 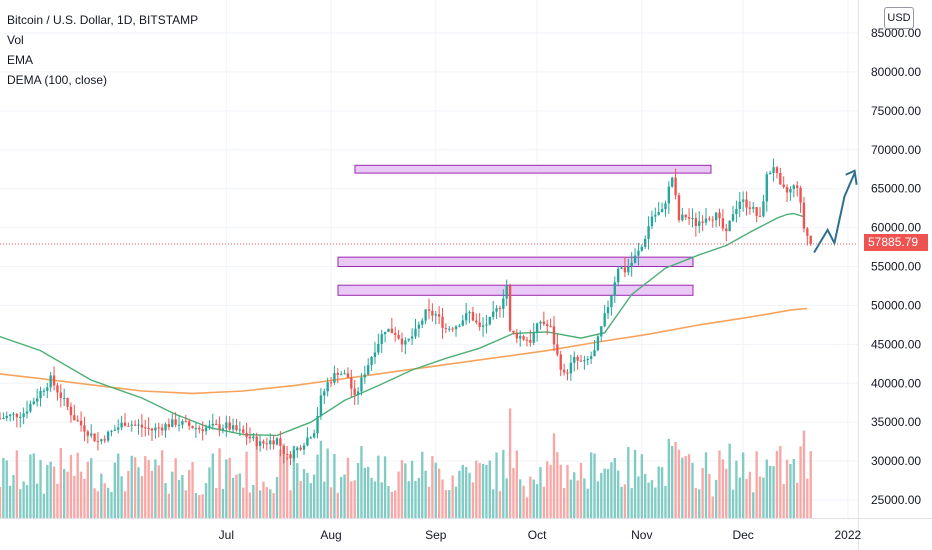 I want to click on currency-button: USD, so click(x=899, y=18).